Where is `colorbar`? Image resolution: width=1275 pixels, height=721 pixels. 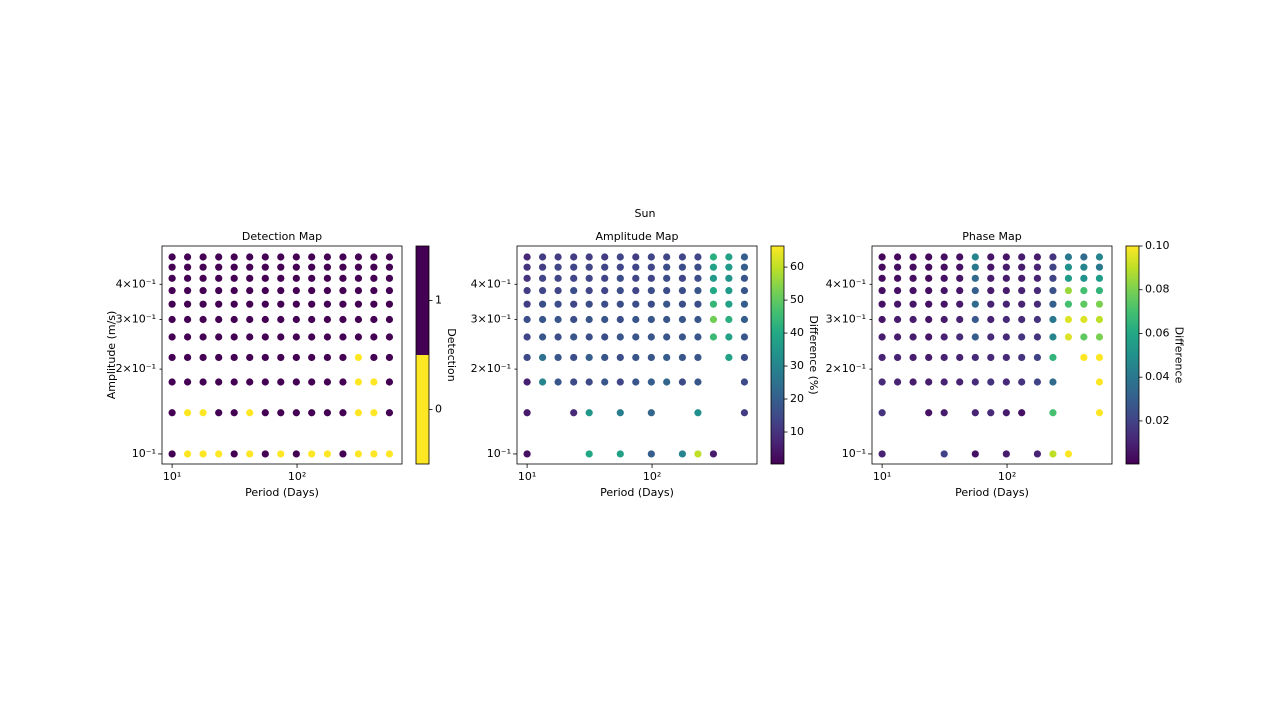
colorbar is located at coordinates (422, 355).